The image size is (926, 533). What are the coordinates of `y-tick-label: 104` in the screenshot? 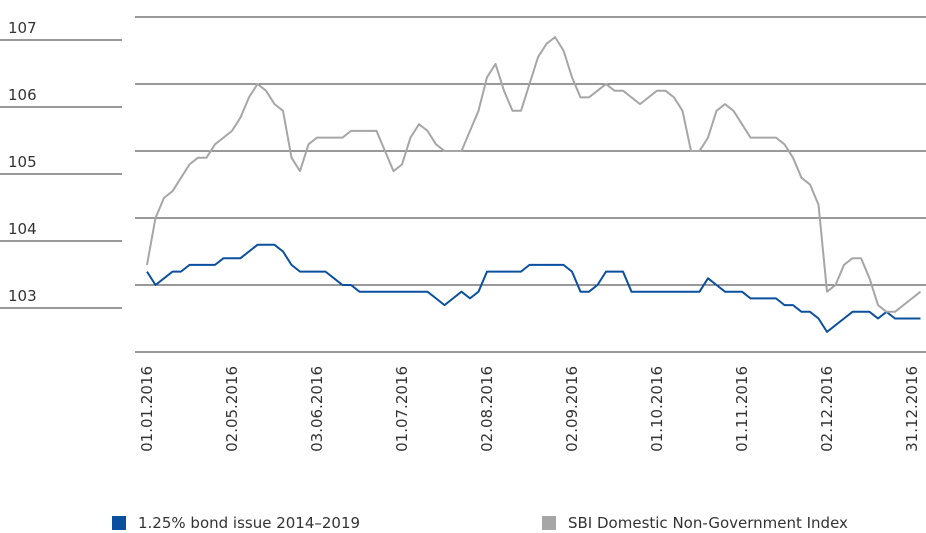 It's located at (22, 229).